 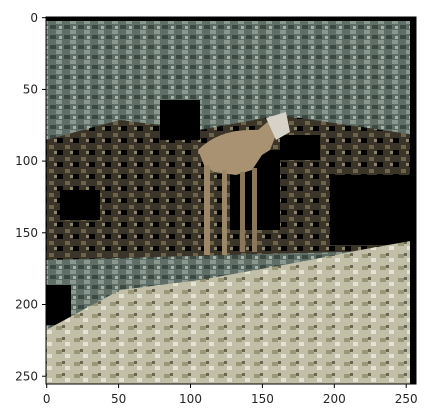 What do you see at coordinates (30, 90) in the screenshot?
I see `y-tick-label: 50` at bounding box center [30, 90].